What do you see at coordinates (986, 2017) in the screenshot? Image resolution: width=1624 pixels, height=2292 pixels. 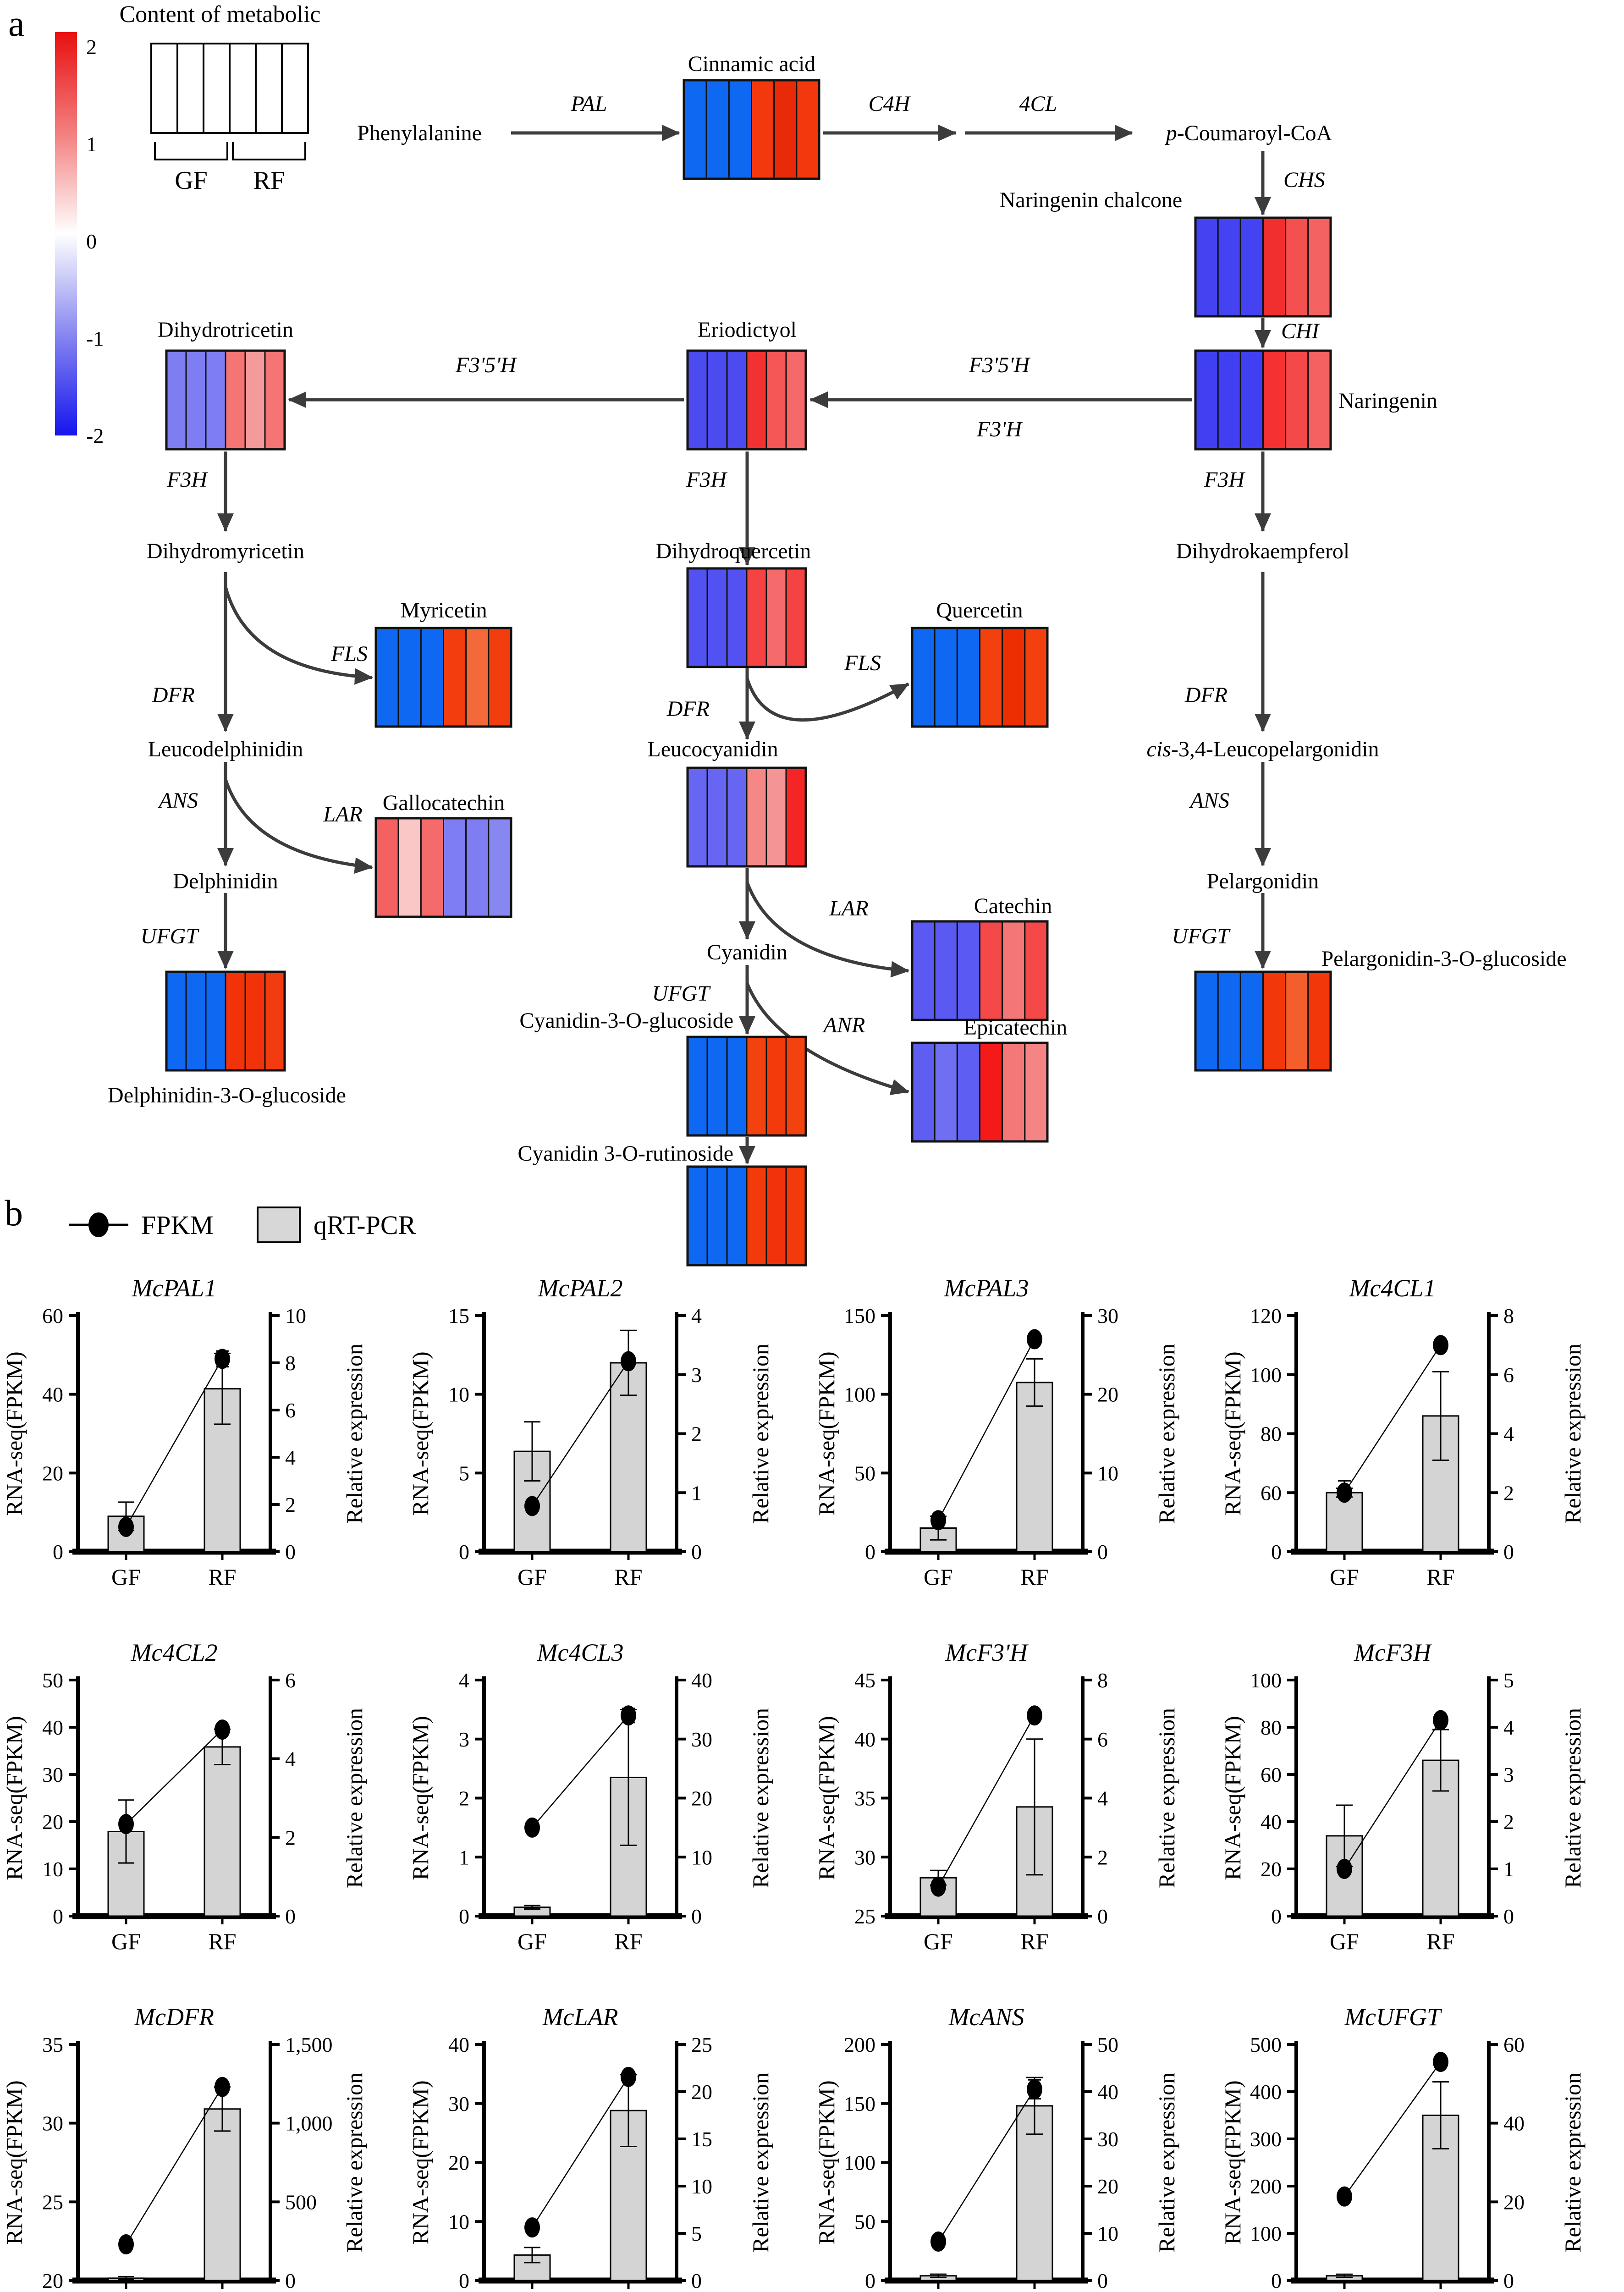 I see `chart-title: McANS` at bounding box center [986, 2017].